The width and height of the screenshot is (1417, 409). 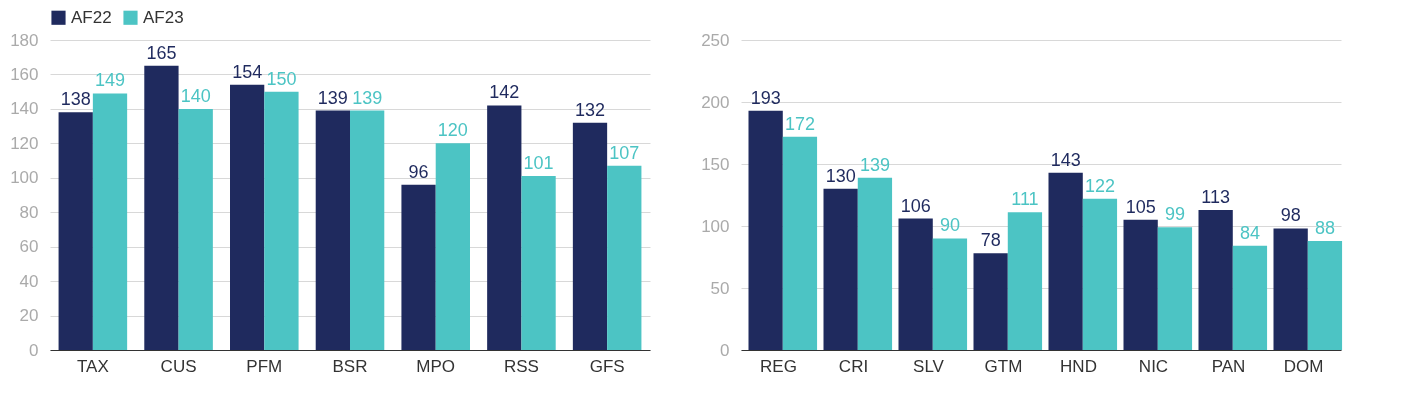 What do you see at coordinates (1215, 196) in the screenshot?
I see `data-label: 113` at bounding box center [1215, 196].